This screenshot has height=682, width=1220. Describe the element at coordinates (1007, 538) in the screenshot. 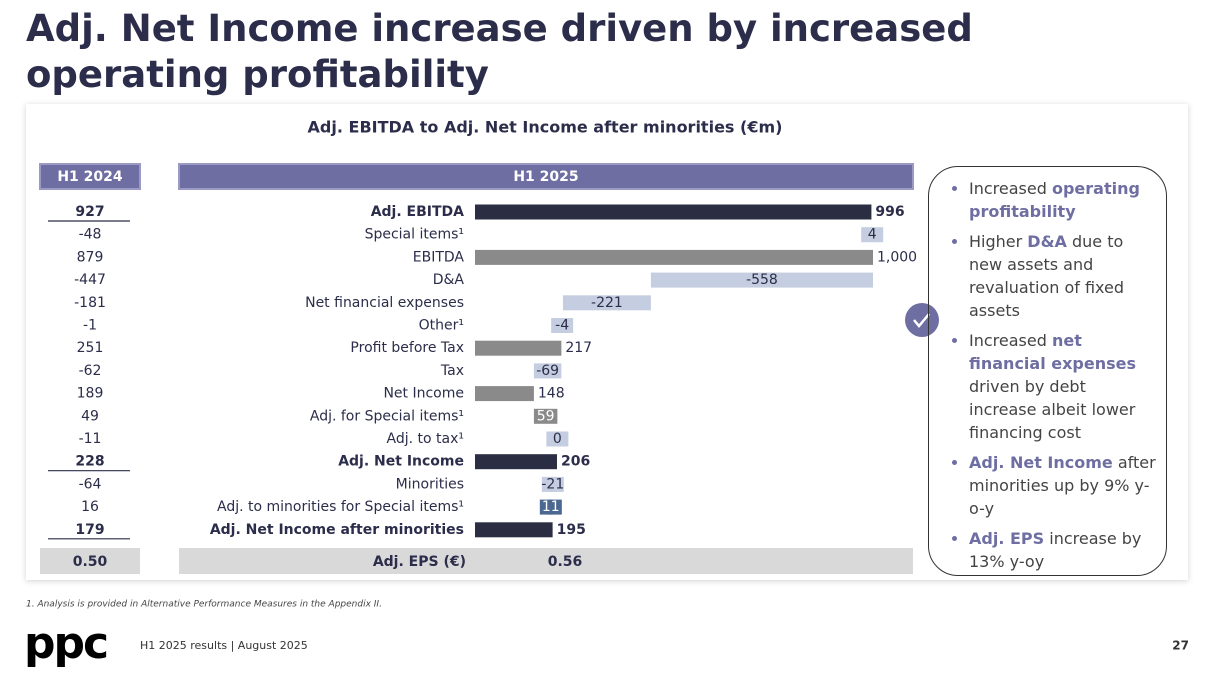

I see `bullet-emphasis: Adj. EPS` at that location.